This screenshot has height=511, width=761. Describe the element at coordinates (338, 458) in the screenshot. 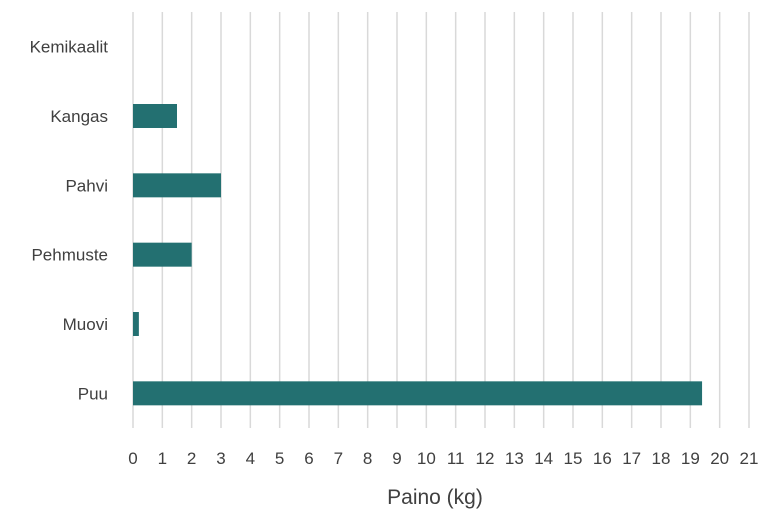

I see `x-tick-label: 7` at that location.